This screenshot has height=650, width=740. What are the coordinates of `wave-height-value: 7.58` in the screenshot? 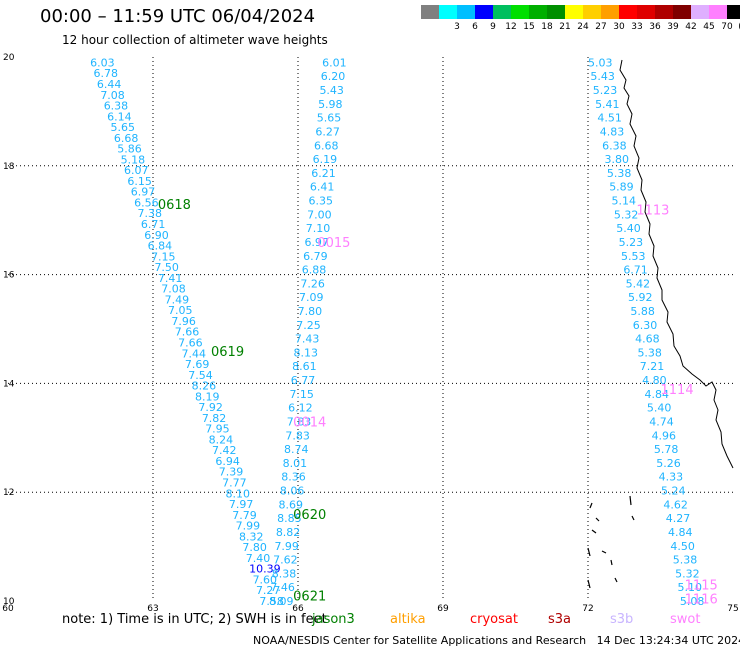 It's located at (271, 601).